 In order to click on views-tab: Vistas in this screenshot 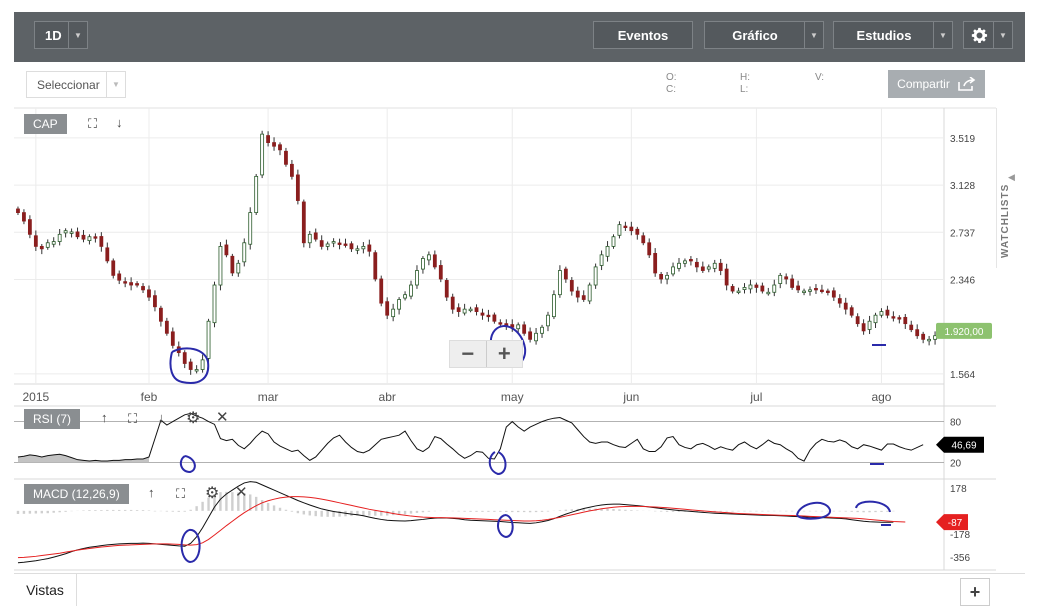, I will do `click(45, 590)`.